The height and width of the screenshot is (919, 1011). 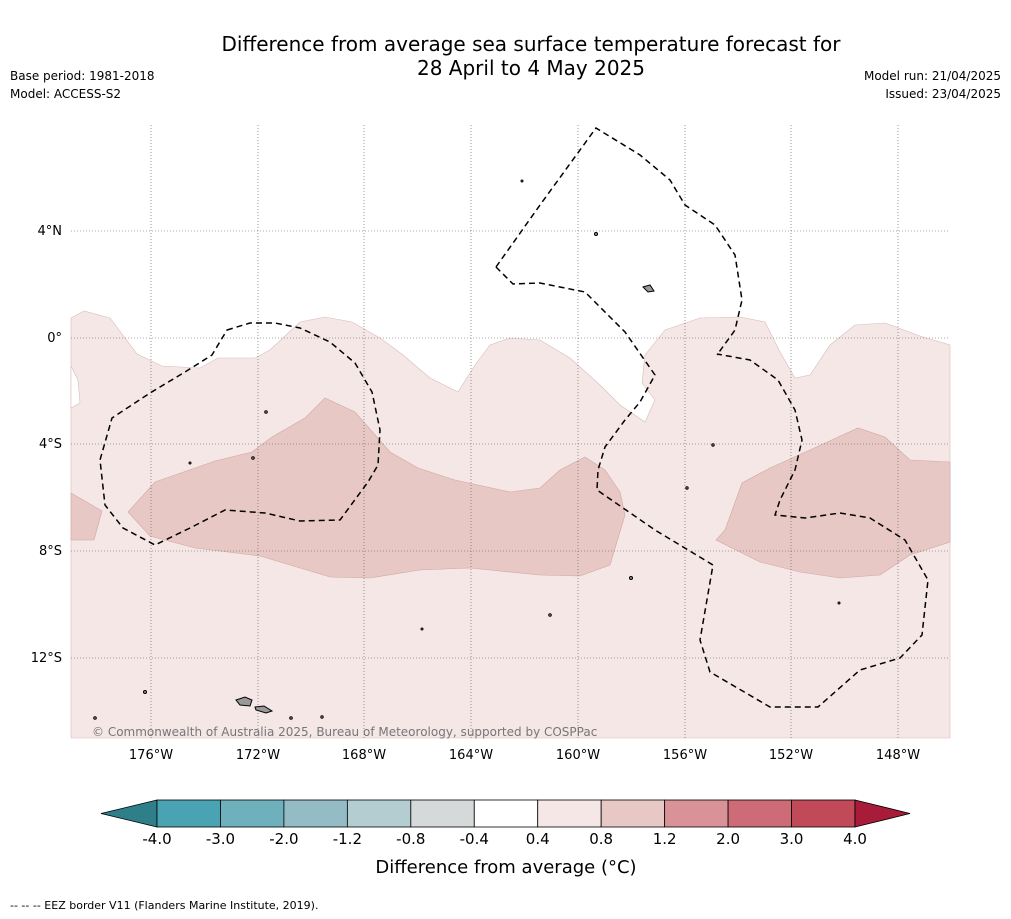 What do you see at coordinates (220, 839) in the screenshot?
I see `colorbar-tick-label: -3.0` at bounding box center [220, 839].